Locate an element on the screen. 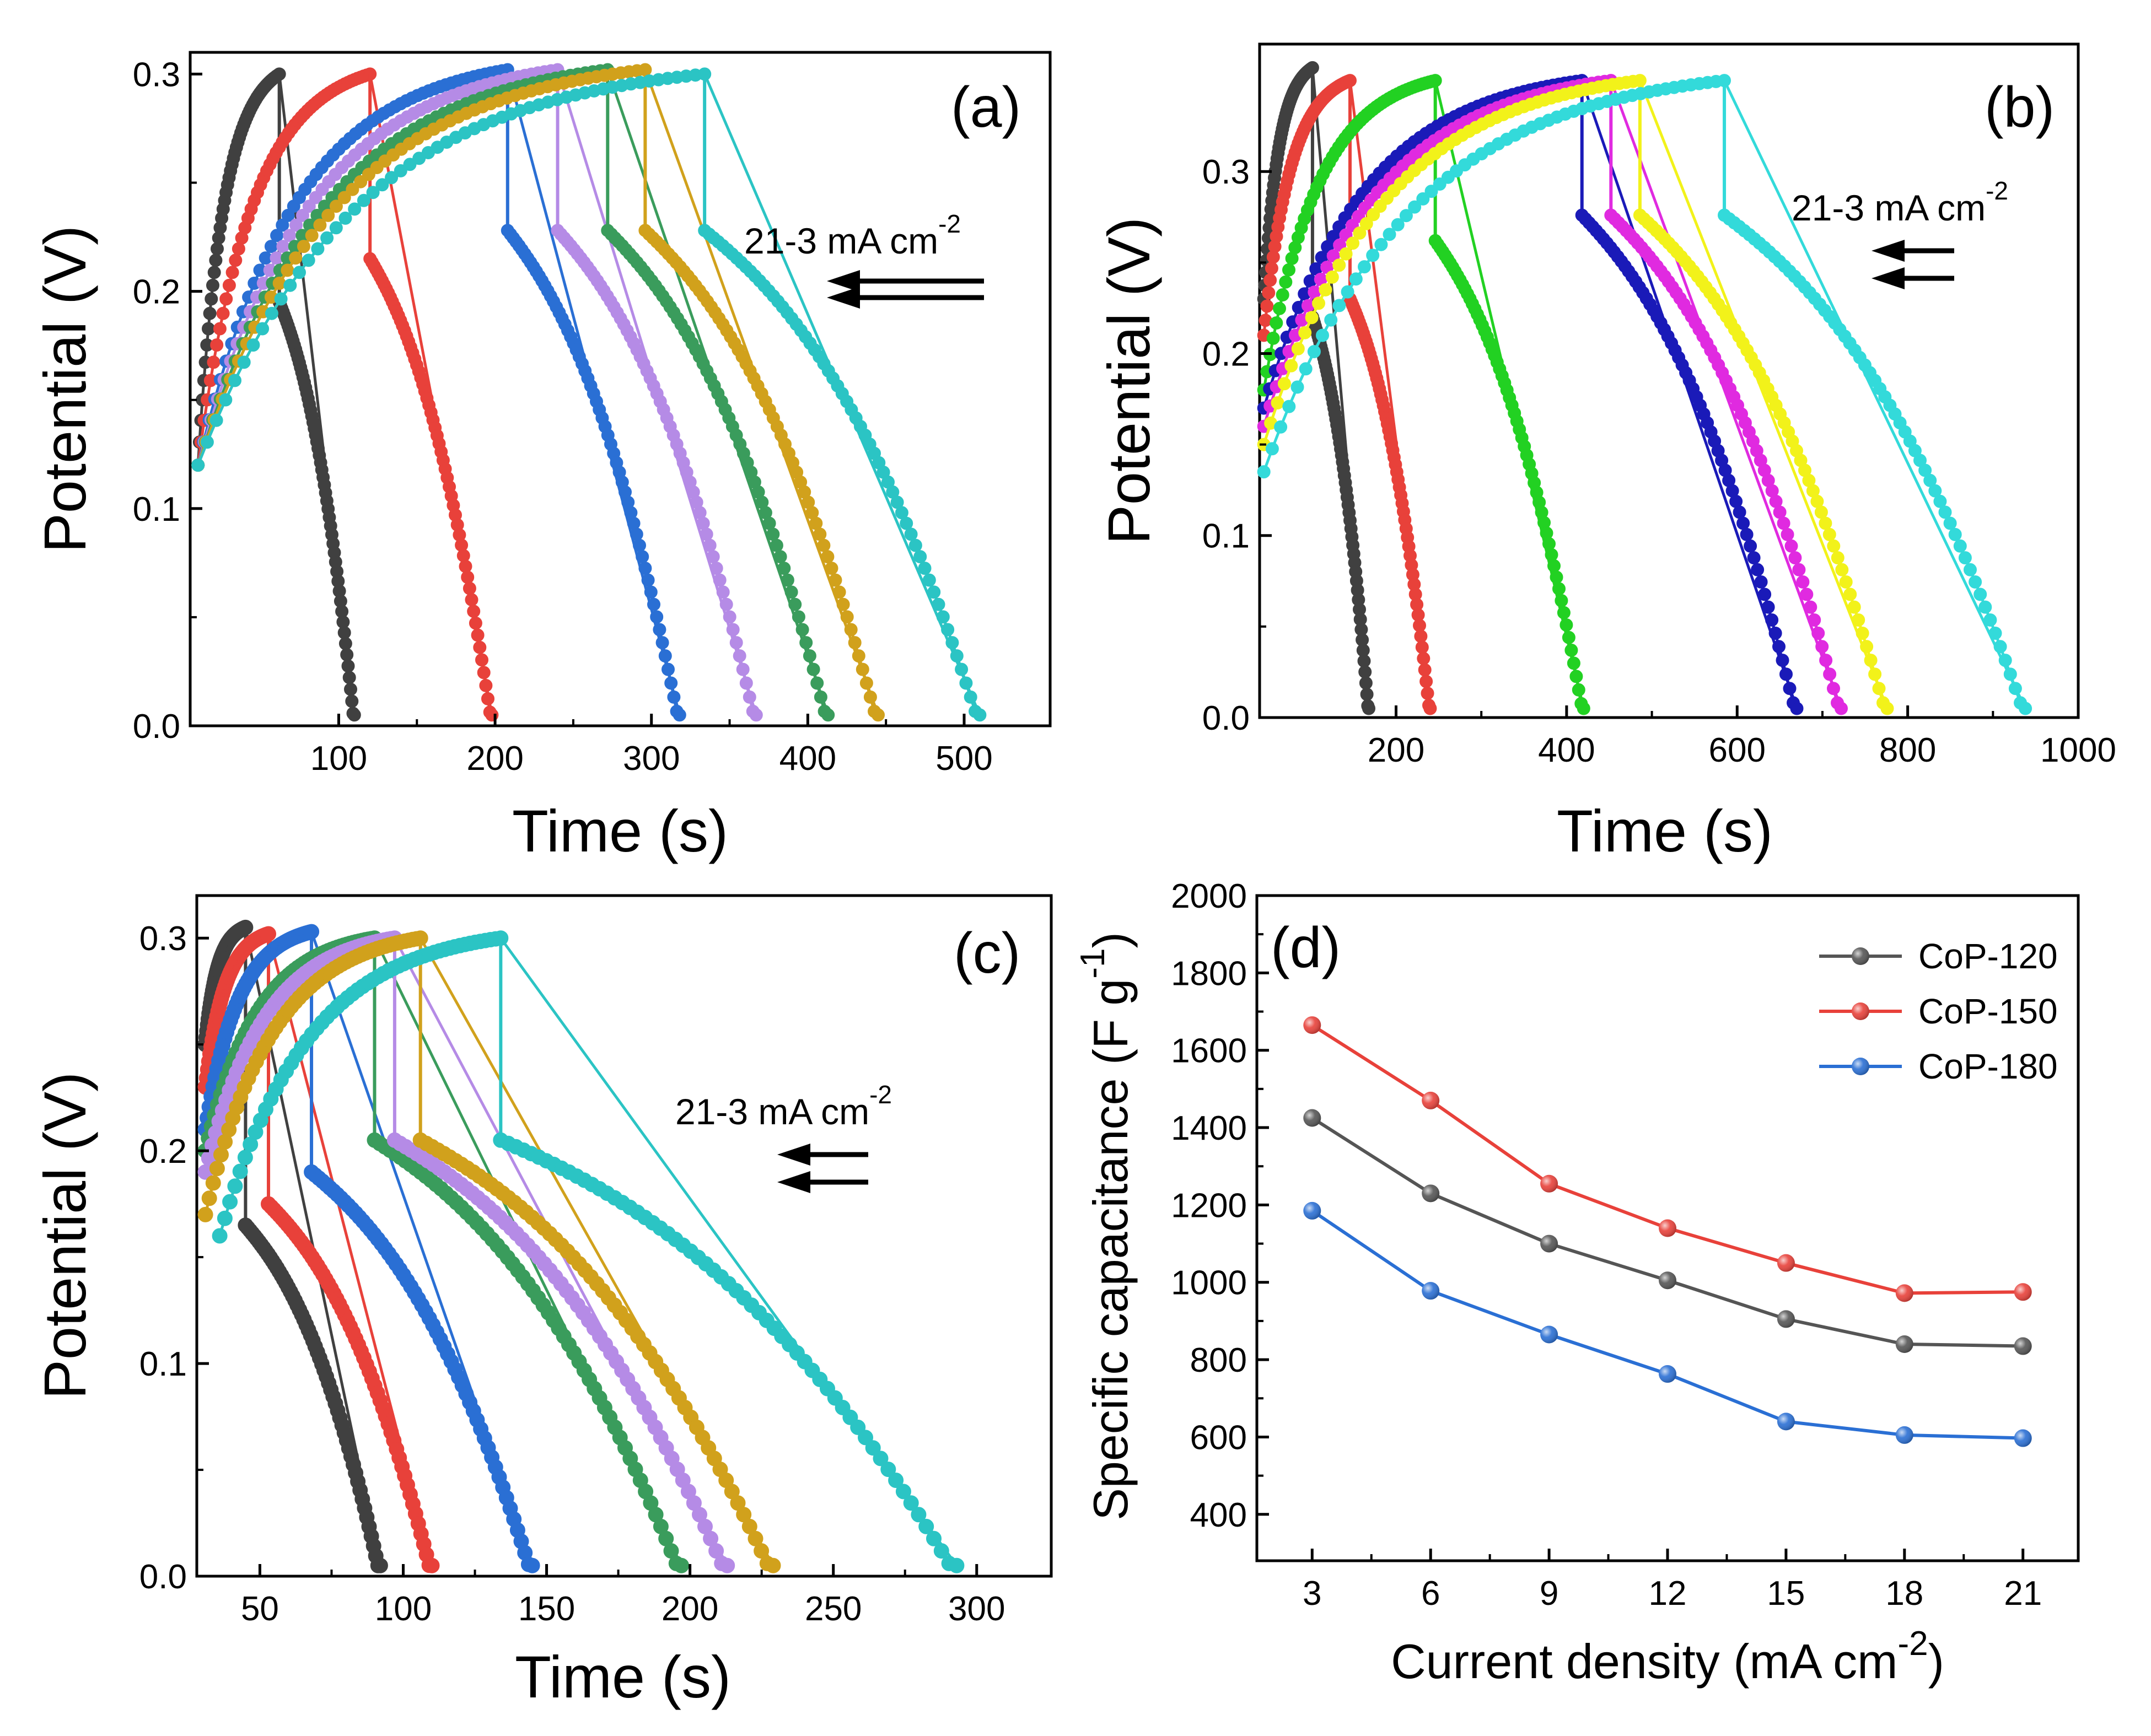  x-tick-label-c-4: 250 is located at coordinates (833, 1609).